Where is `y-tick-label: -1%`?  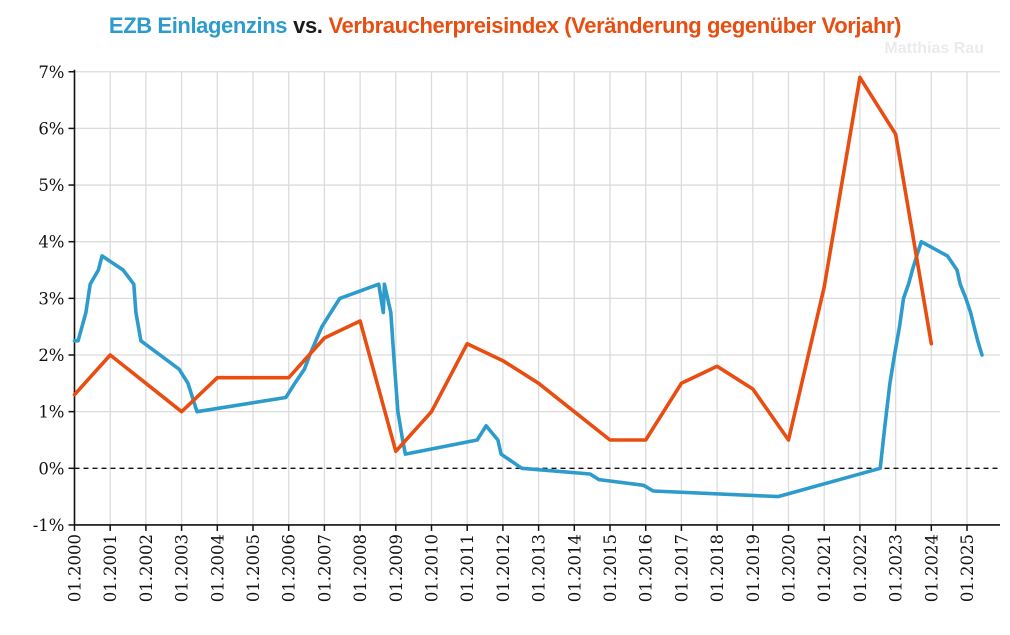
y-tick-label: -1% is located at coordinates (49, 525).